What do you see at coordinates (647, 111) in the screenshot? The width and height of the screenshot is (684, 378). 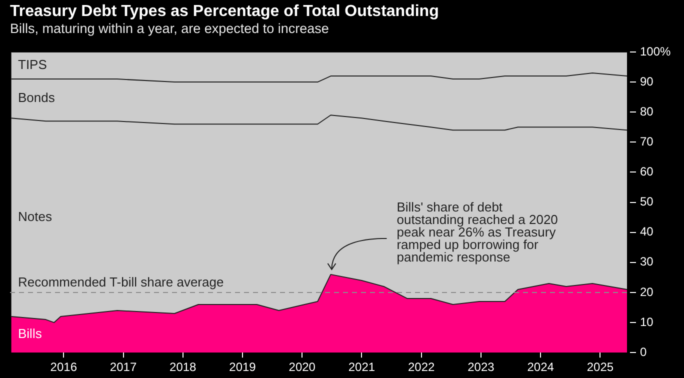 I see `y-tick-label: 80` at bounding box center [647, 111].